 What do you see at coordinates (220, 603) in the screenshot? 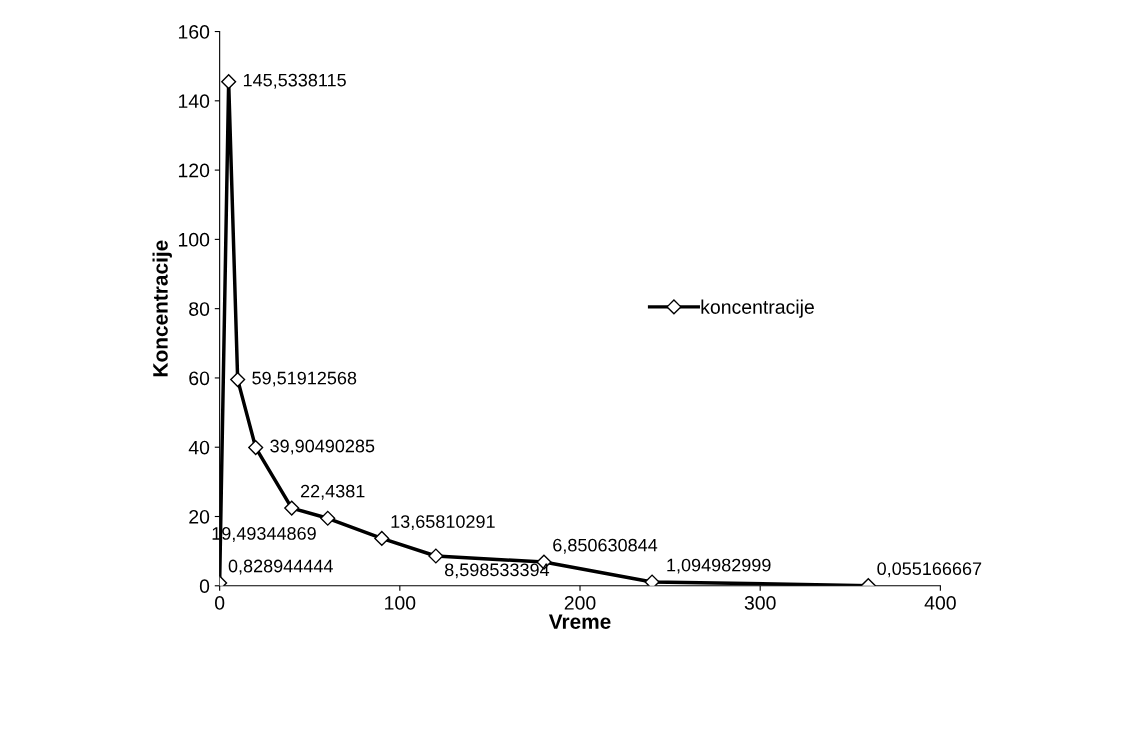
I see `x-tick-label: 0` at bounding box center [220, 603].